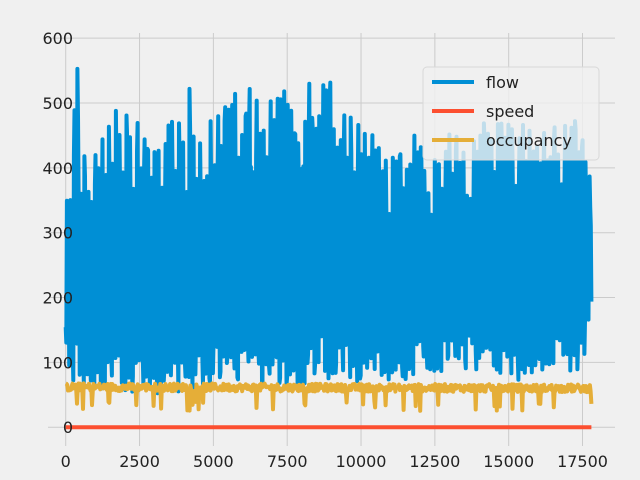  Describe the element at coordinates (502, 82) in the screenshot. I see `legend-label-flow: flow` at that location.